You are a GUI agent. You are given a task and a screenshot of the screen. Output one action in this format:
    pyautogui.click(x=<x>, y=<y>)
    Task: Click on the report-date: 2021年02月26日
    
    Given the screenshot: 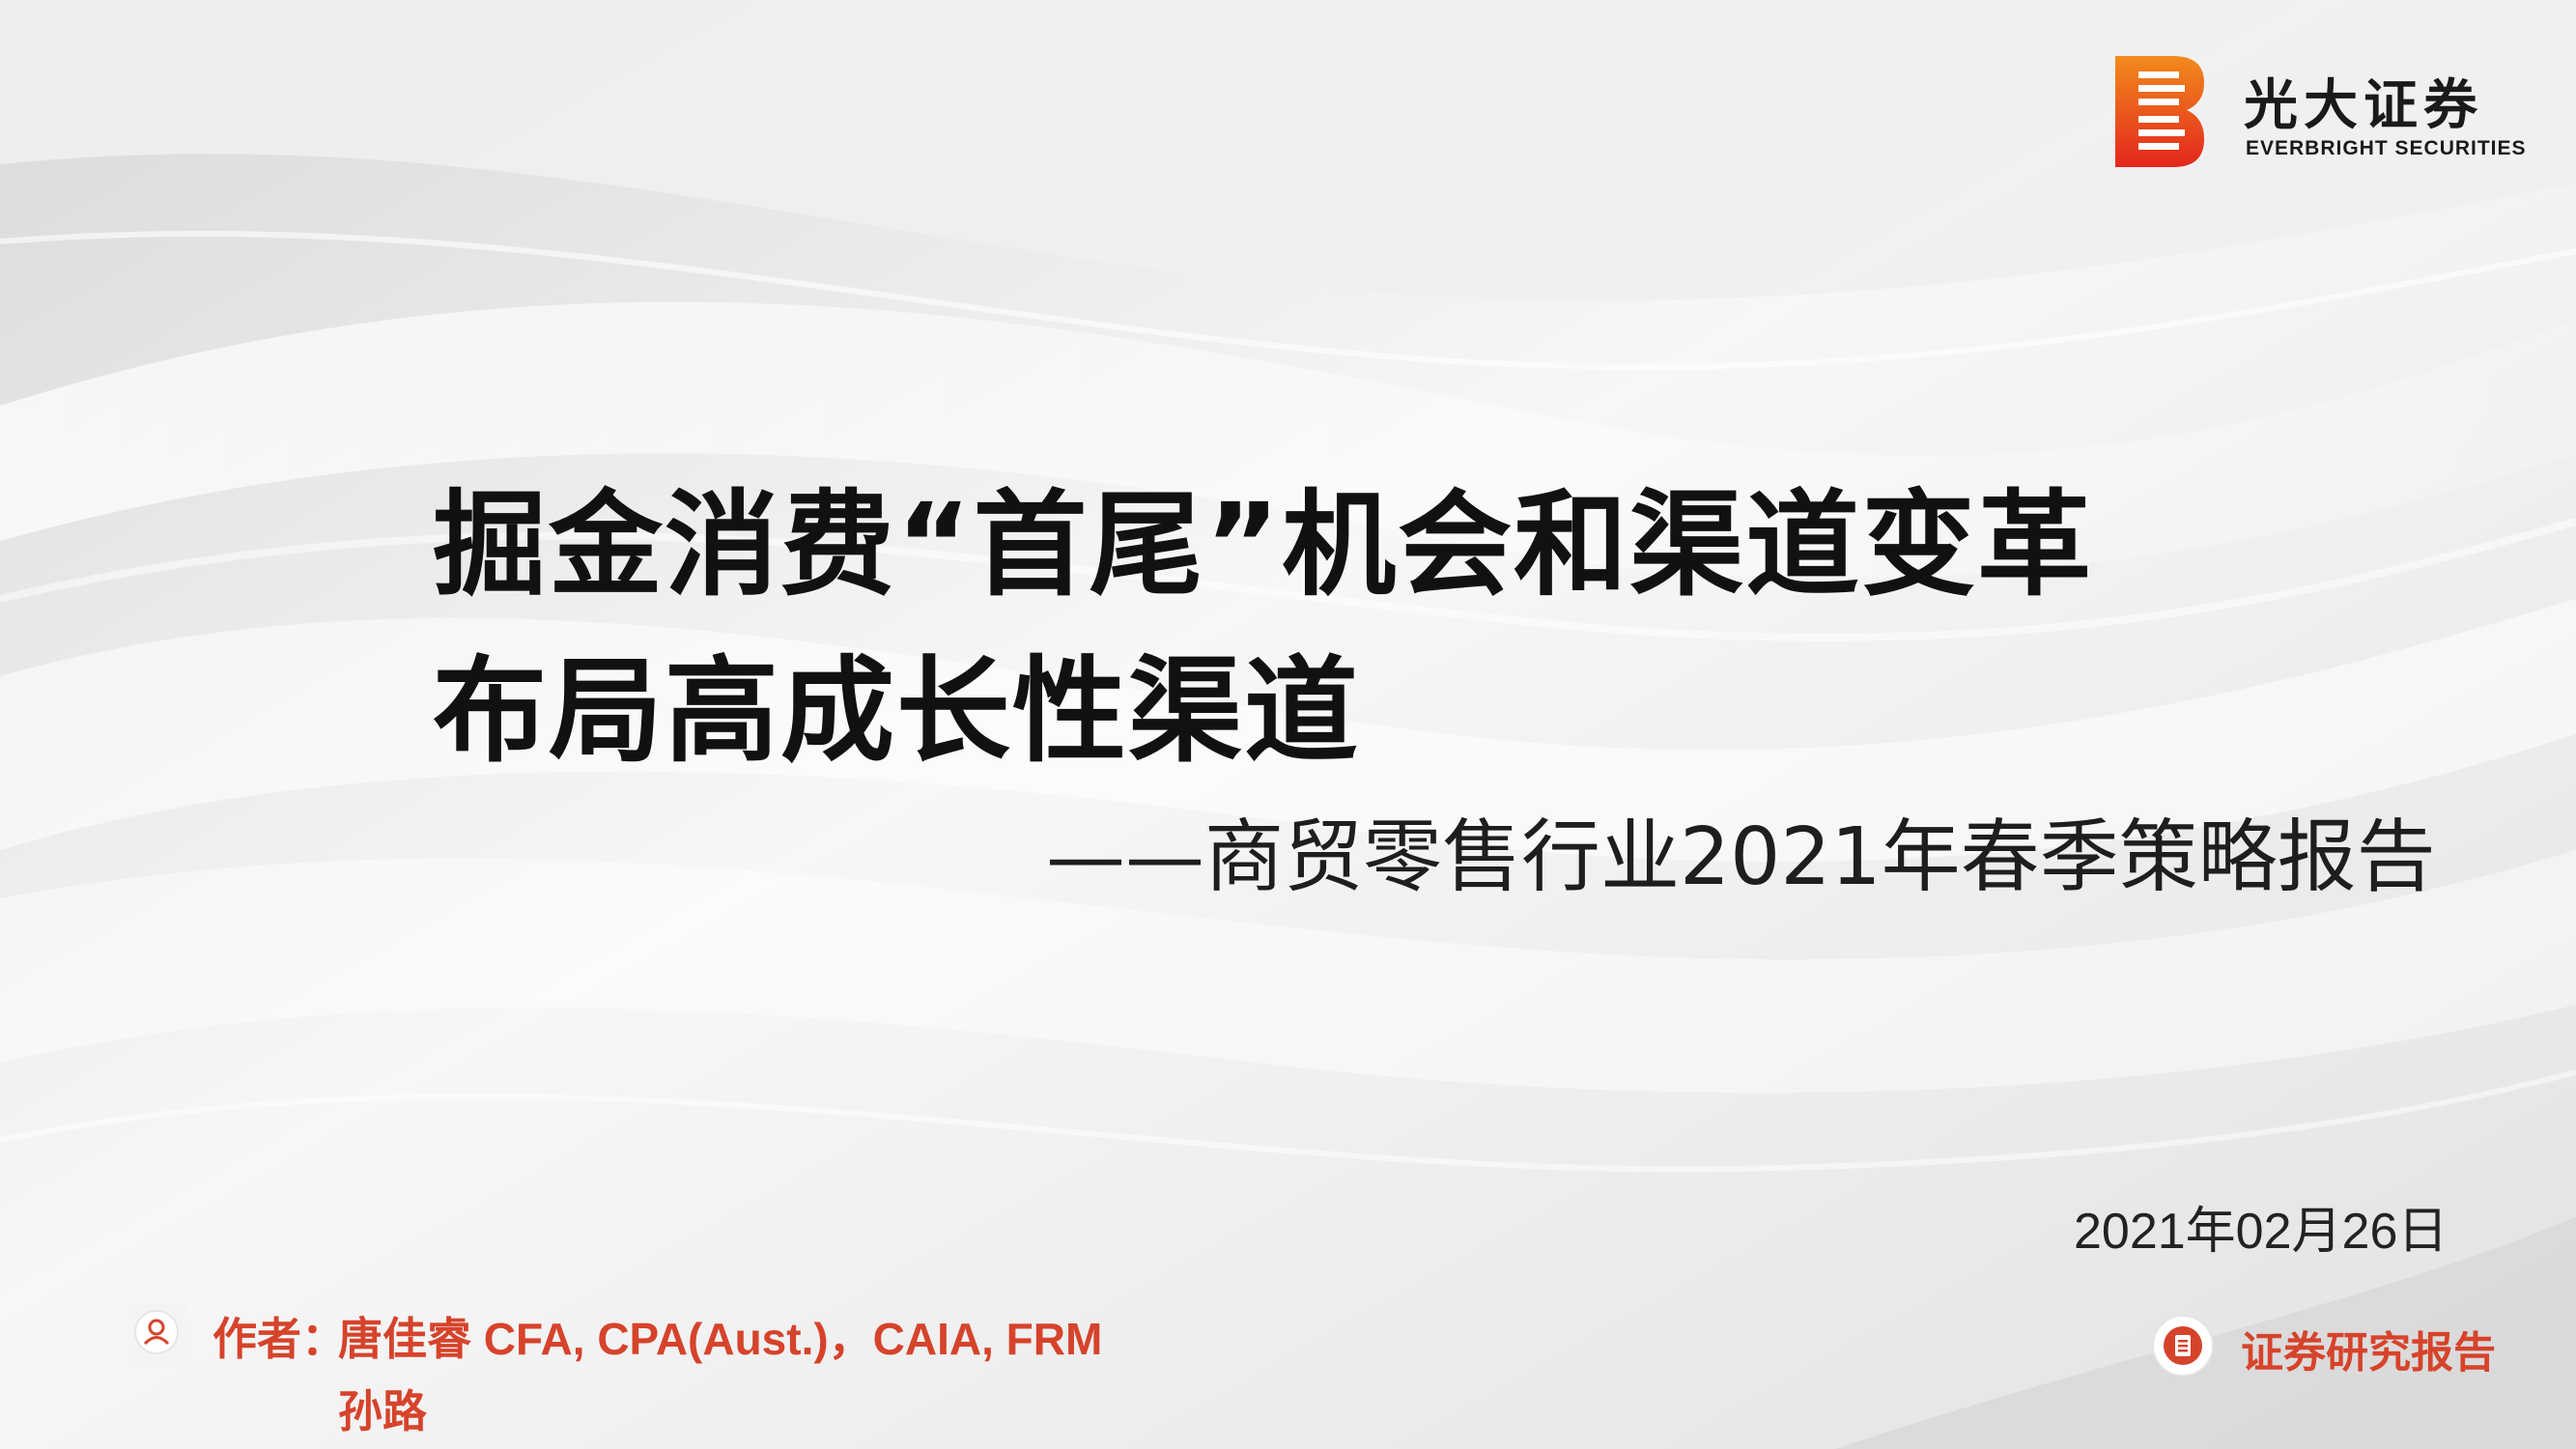 What is the action you would take?
    pyautogui.click(x=2261, y=1232)
    